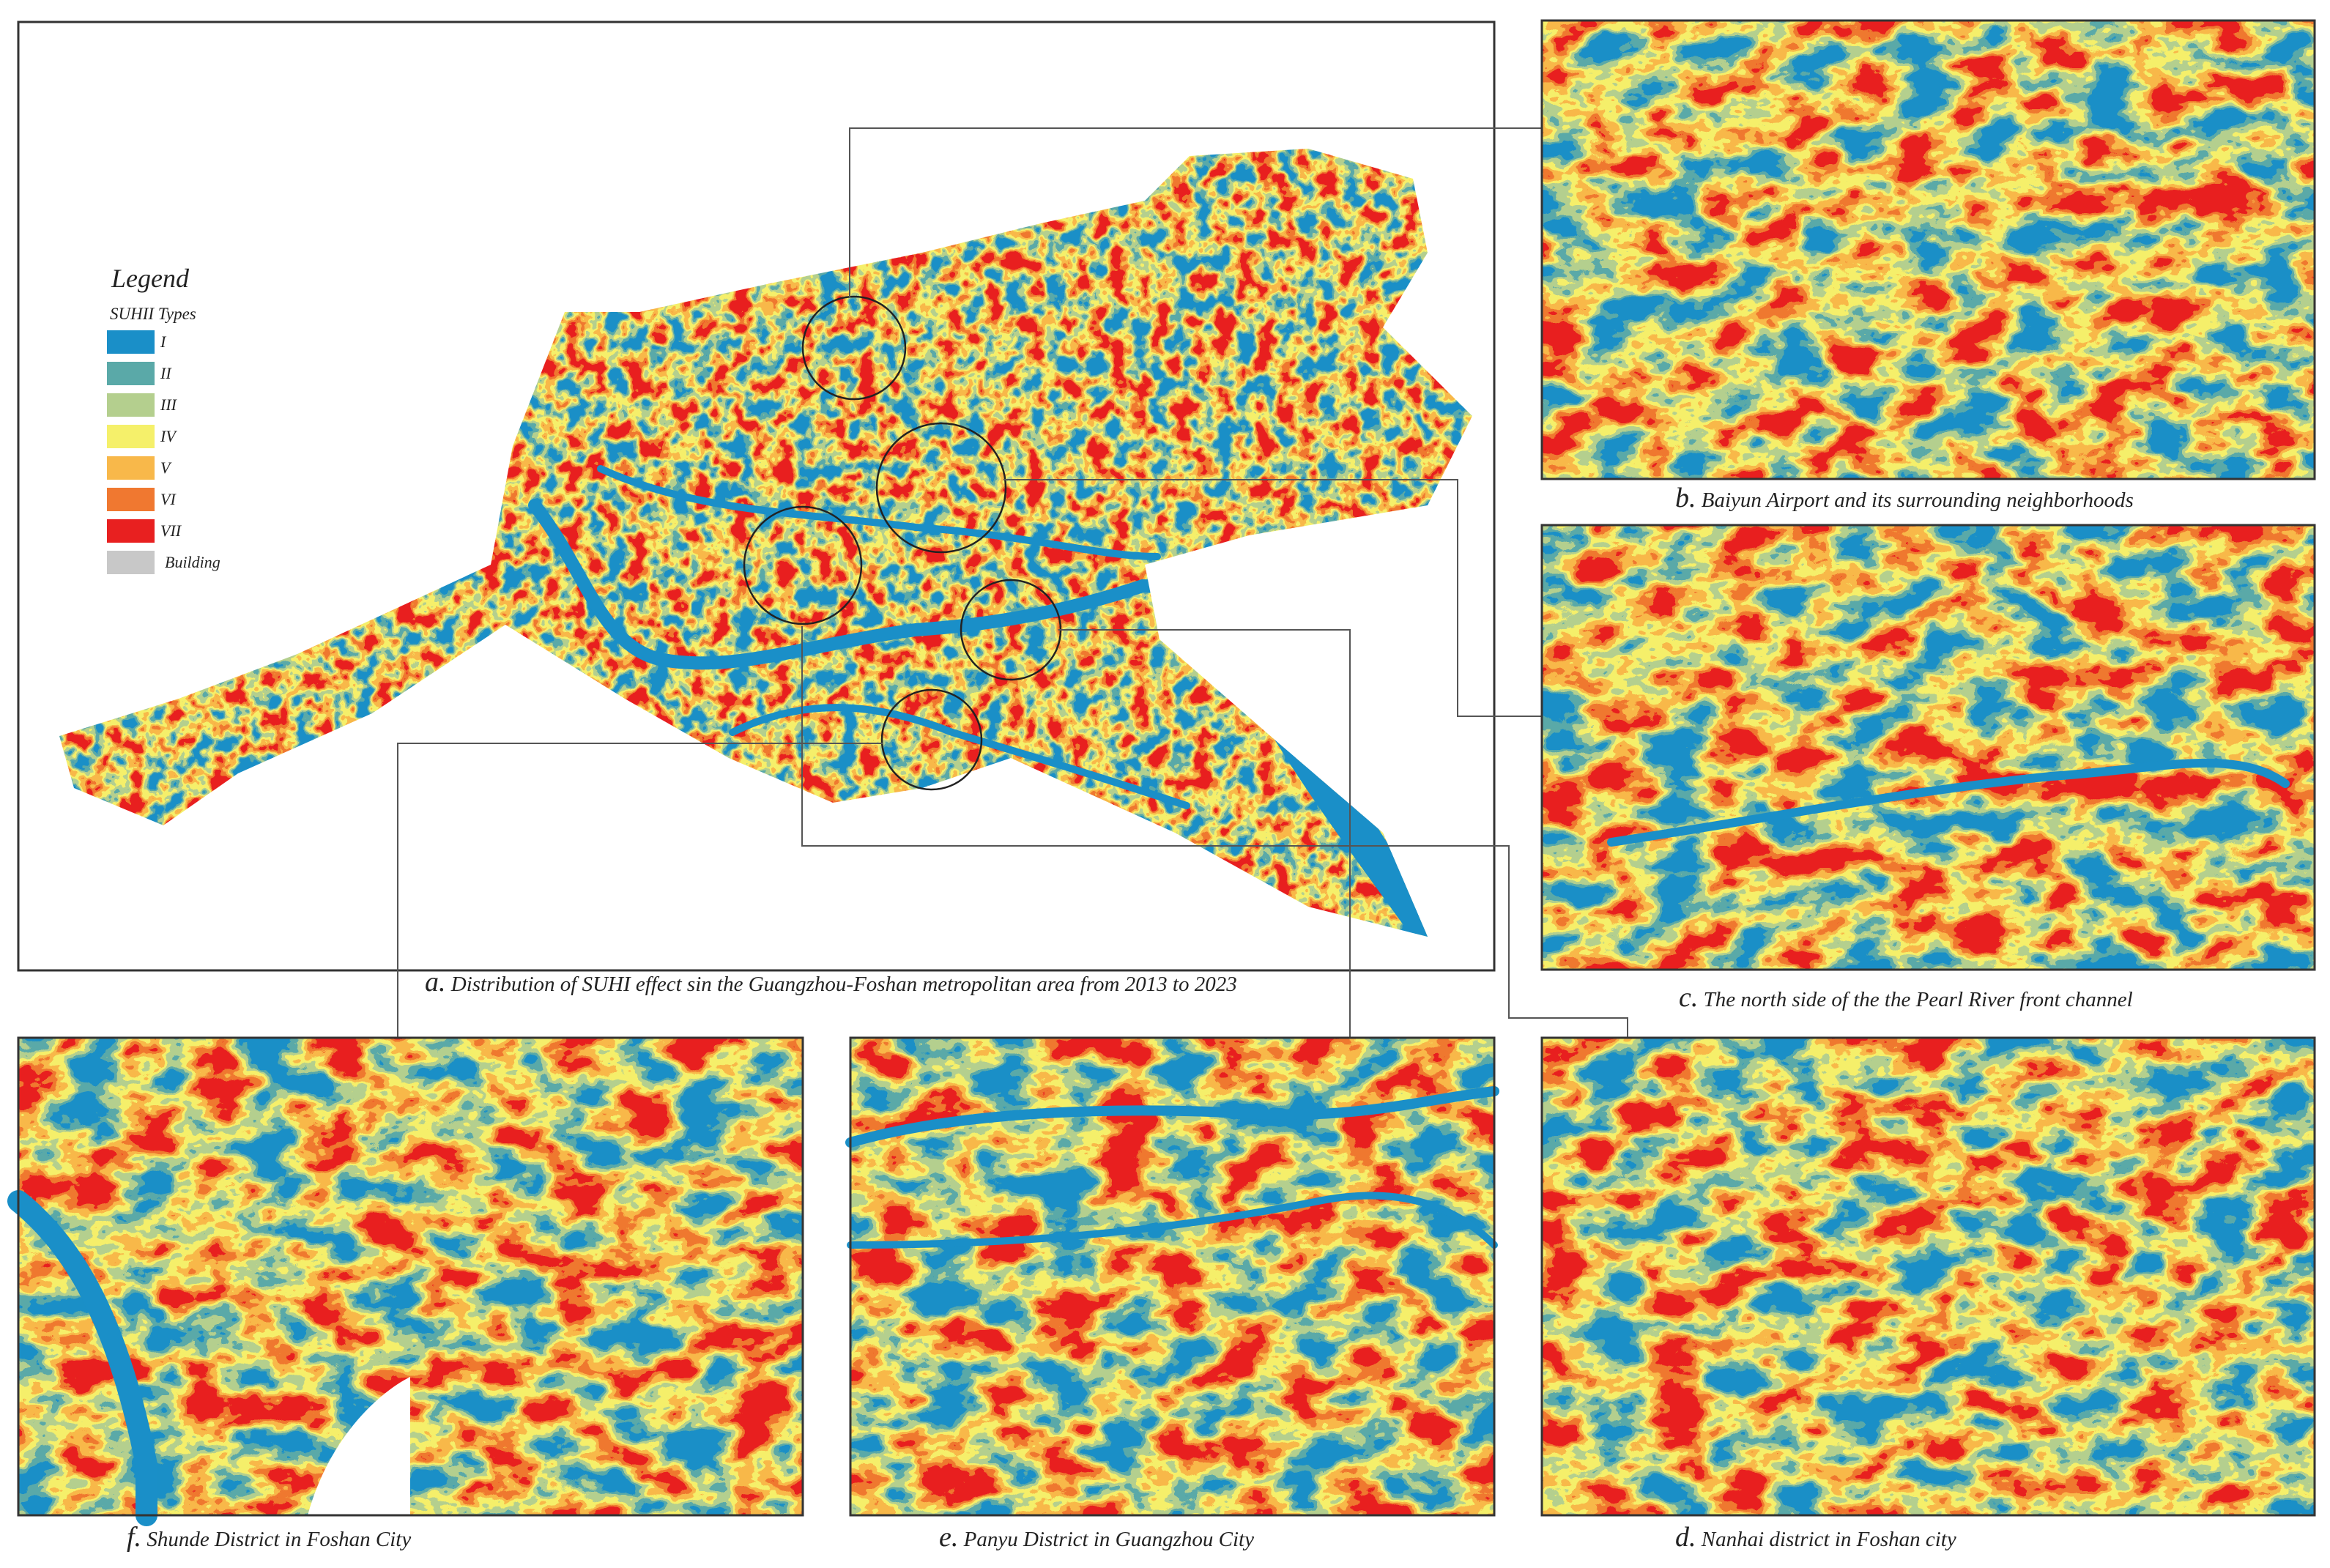 The height and width of the screenshot is (1568, 2330). Describe the element at coordinates (411, 1276) in the screenshot. I see `panel-f-frame` at that location.